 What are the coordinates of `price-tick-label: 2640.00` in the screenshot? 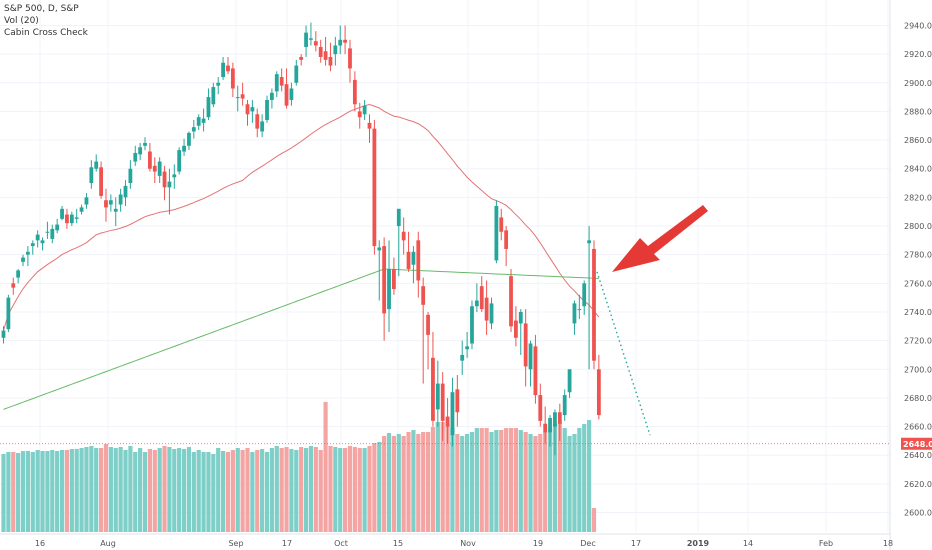 It's located at (918, 455).